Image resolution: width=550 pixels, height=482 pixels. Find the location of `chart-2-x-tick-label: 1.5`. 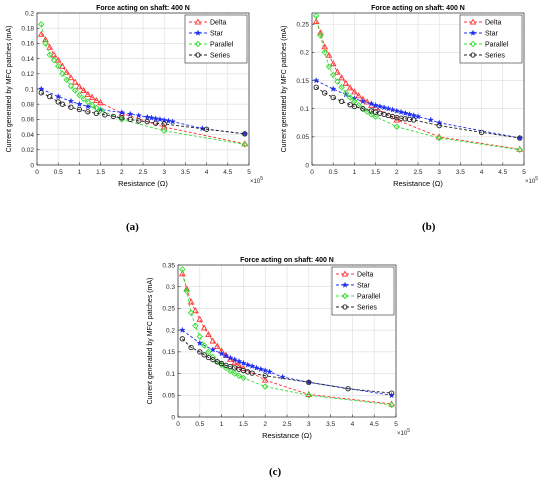

chart-2-x-tick-label: 1.5 is located at coordinates (243, 424).